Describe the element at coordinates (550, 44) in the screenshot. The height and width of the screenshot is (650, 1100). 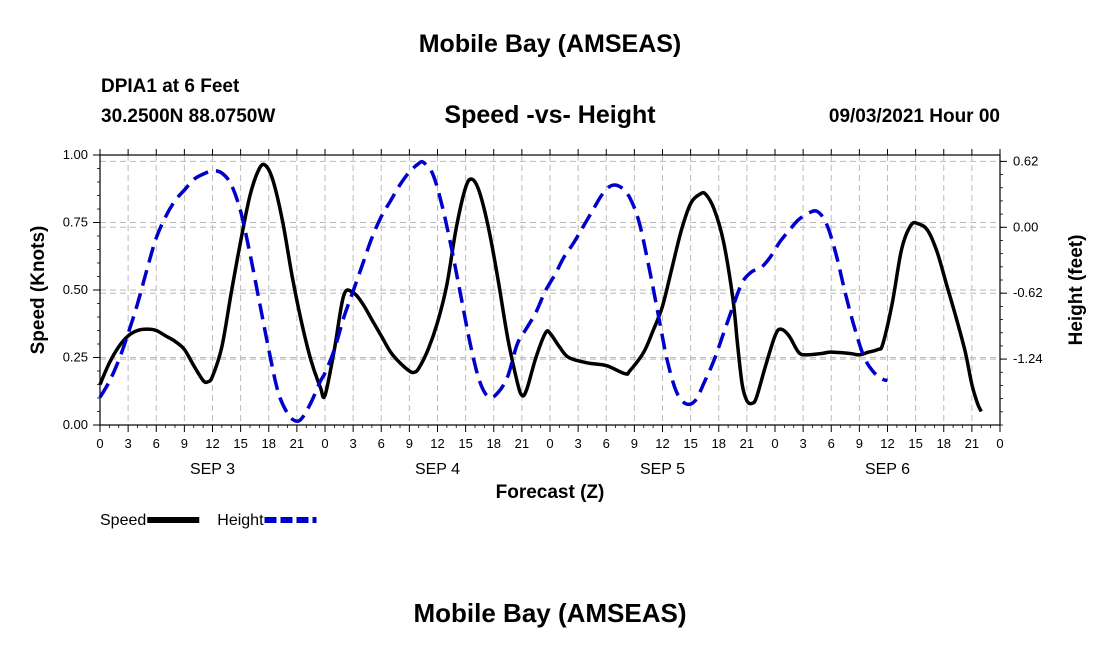
I see `chart-title: Mobile Bay (AMSEAS)` at that location.